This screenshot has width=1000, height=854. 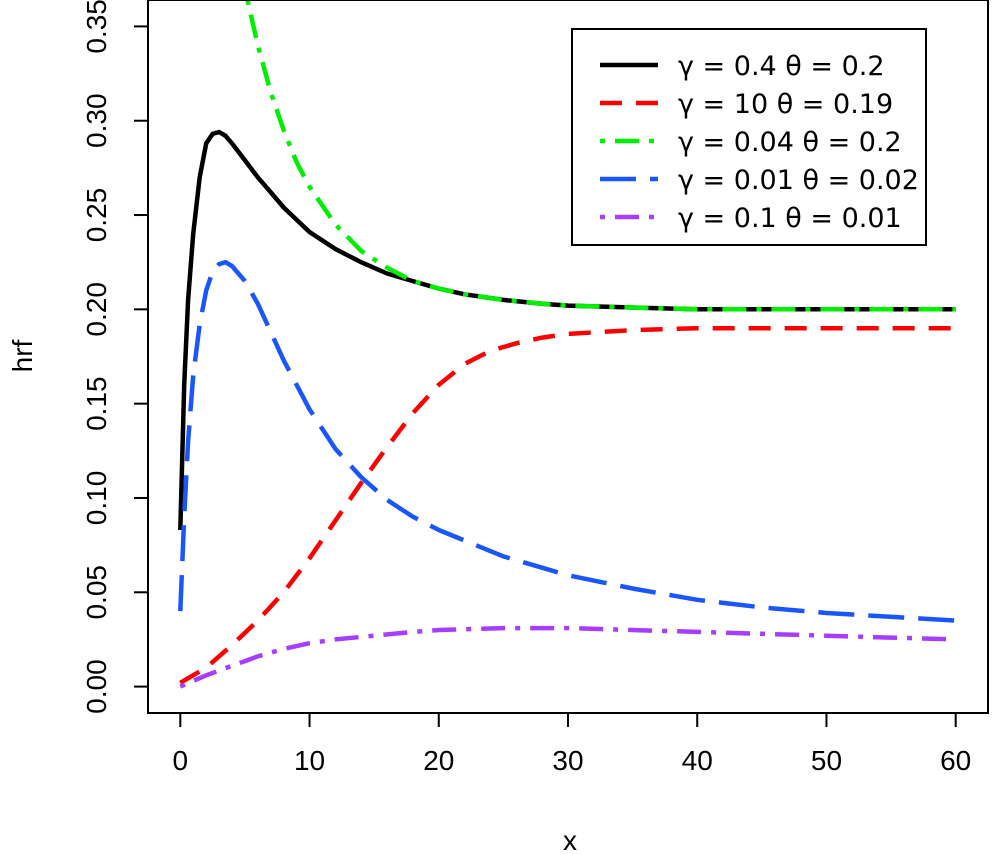 I want to click on x-tick-label: 0, so click(x=181, y=760).